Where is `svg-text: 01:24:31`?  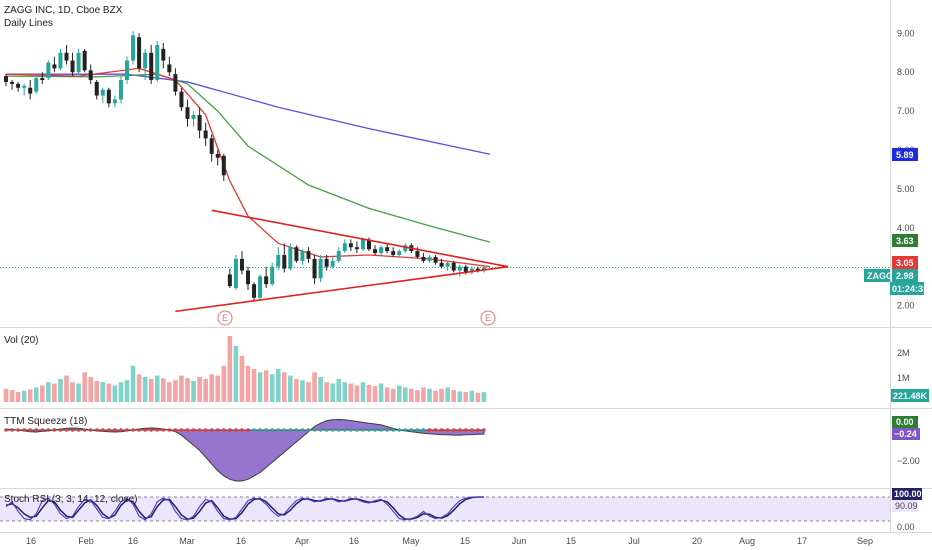
svg-text: 01:24:31 is located at coordinates (910, 289).